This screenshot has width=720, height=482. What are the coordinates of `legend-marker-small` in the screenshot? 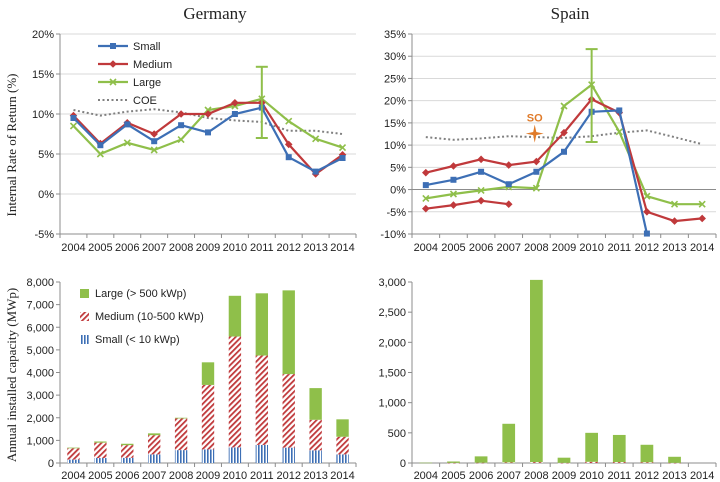 It's located at (113, 46).